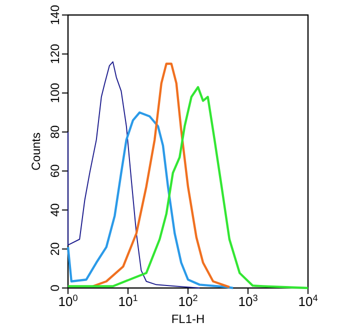 Image resolution: width=350 pixels, height=333 pixels. What do you see at coordinates (55, 288) in the screenshot?
I see `y-tick-label: 0` at bounding box center [55, 288].